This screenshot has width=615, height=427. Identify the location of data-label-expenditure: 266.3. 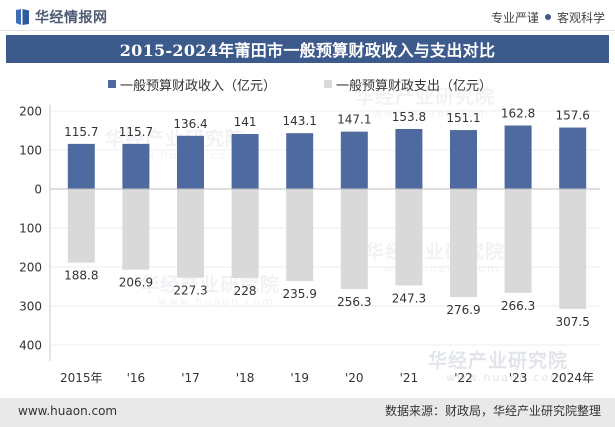
(518, 306).